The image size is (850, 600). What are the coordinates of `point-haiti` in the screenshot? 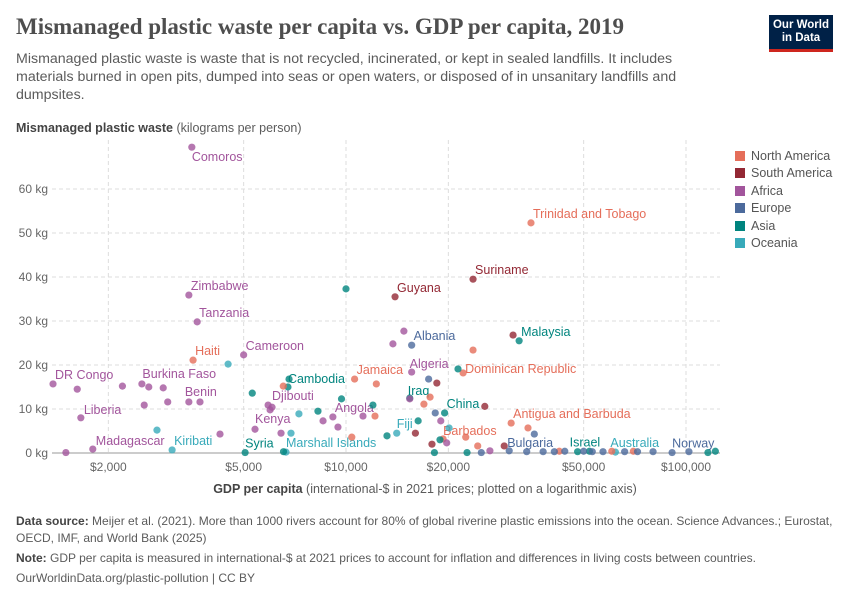 It's located at (193, 360).